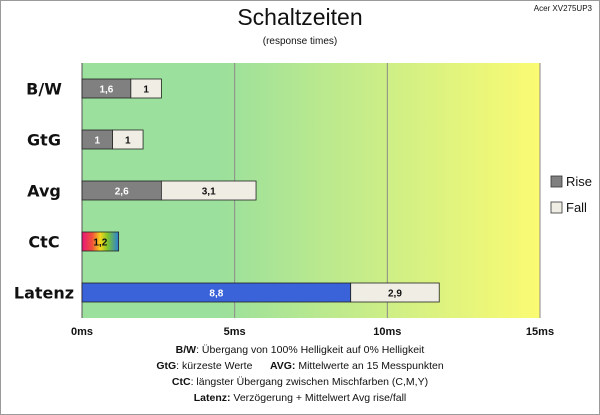 This screenshot has width=600, height=415. Describe the element at coordinates (44, 293) in the screenshot. I see `category-label: Latenz` at that location.